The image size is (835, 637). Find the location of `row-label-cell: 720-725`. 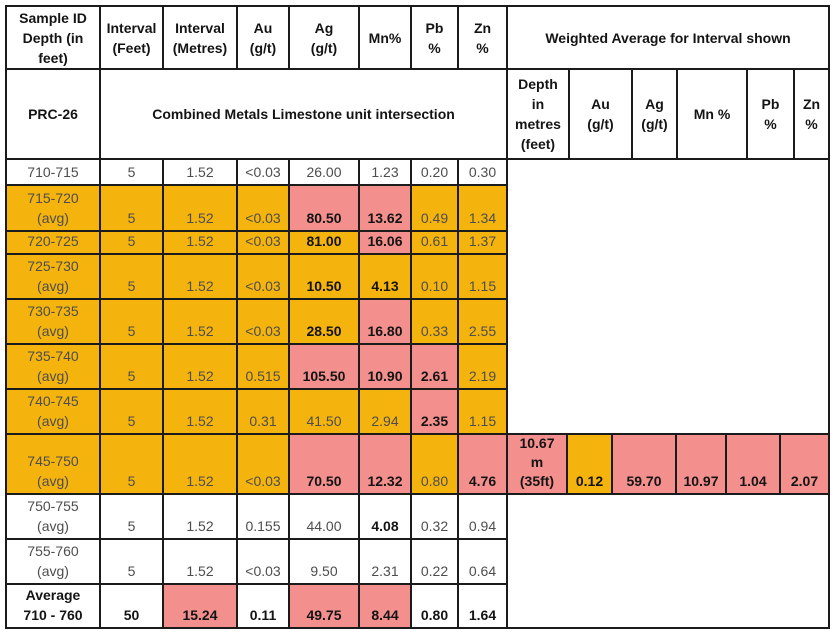

row-label-cell: 720-725 is located at coordinates (54, 243).